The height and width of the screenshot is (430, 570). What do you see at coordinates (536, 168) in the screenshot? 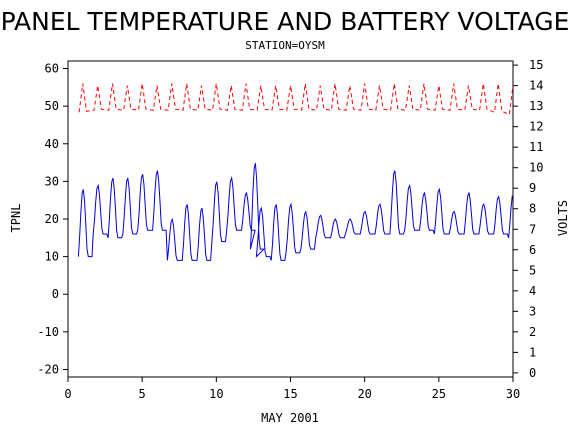
I see `y-right-tick-label: 10` at bounding box center [536, 168].